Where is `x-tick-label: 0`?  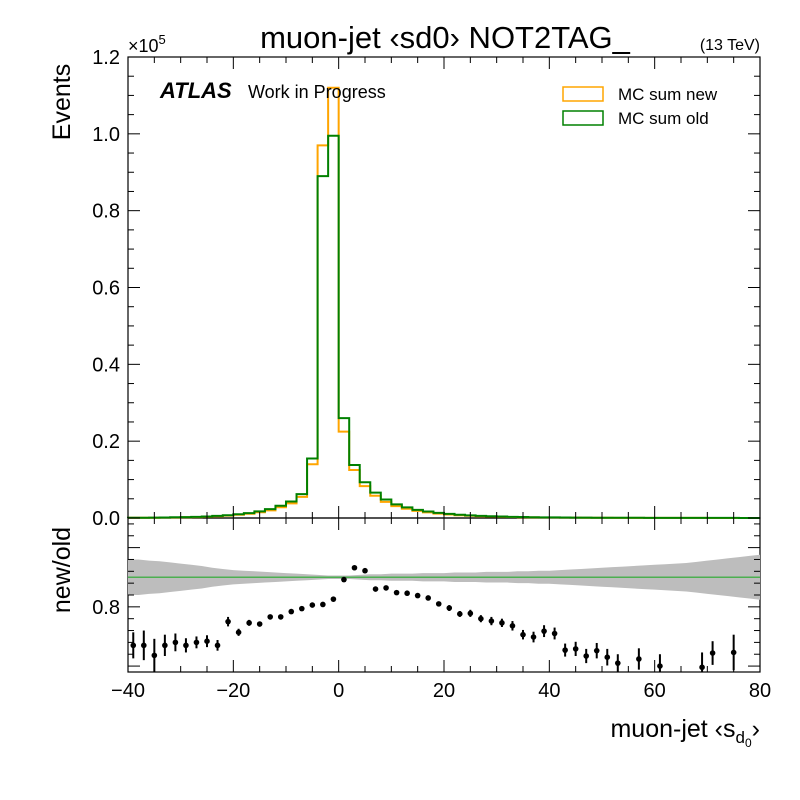
x-tick-label: 0 is located at coordinates (338, 691).